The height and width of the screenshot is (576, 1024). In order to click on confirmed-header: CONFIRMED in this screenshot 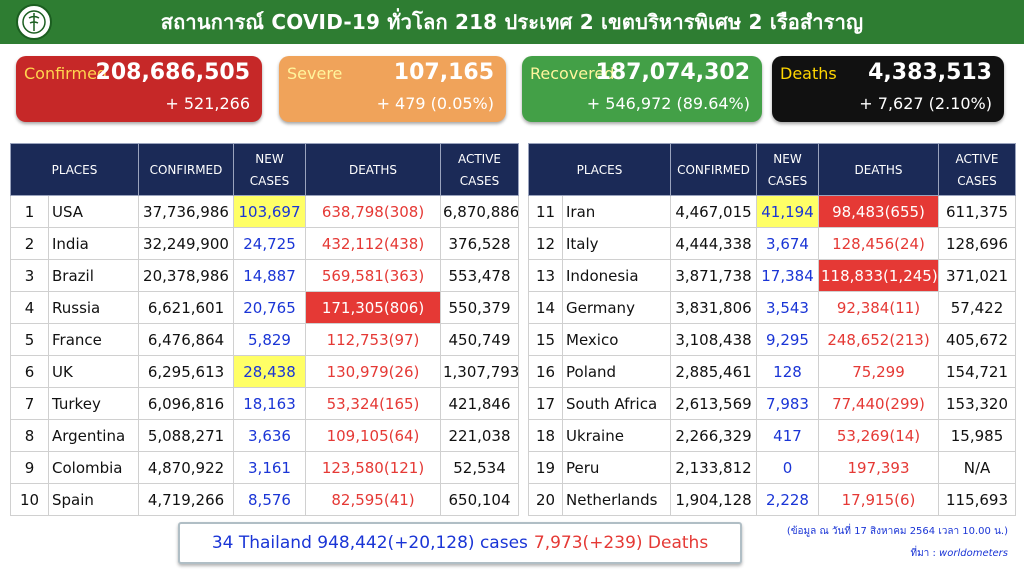, I will do `click(713, 169)`.